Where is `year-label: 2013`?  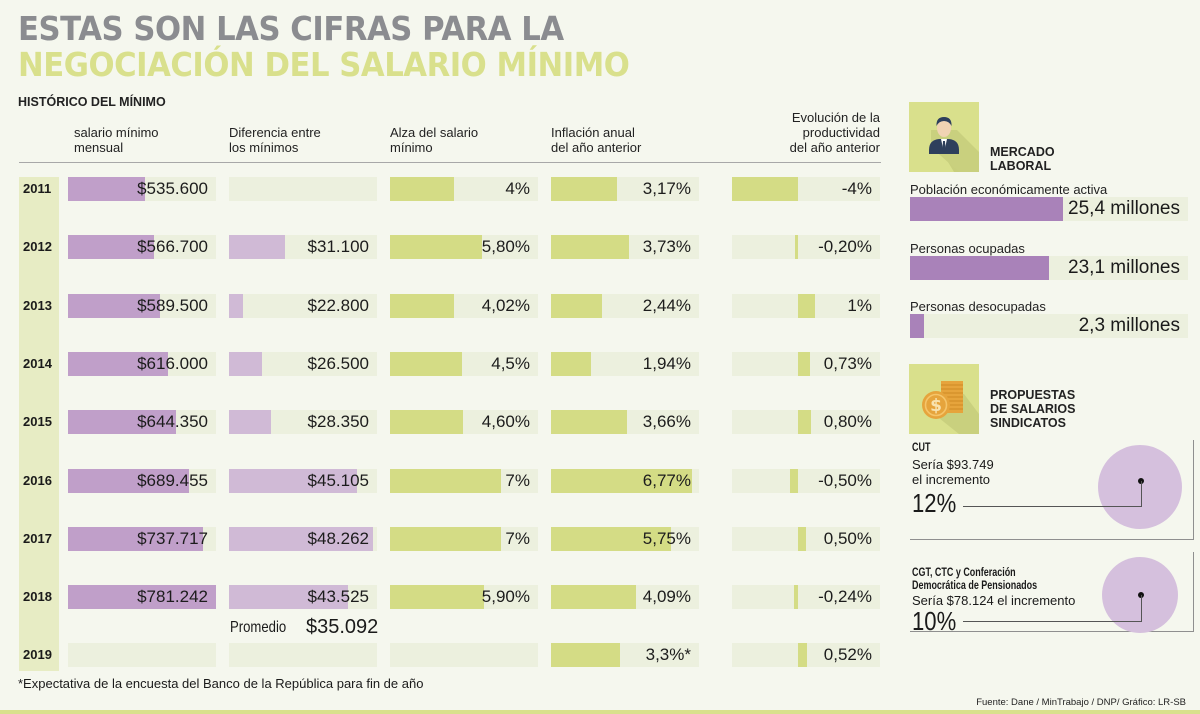
year-label: 2013 is located at coordinates (37, 305).